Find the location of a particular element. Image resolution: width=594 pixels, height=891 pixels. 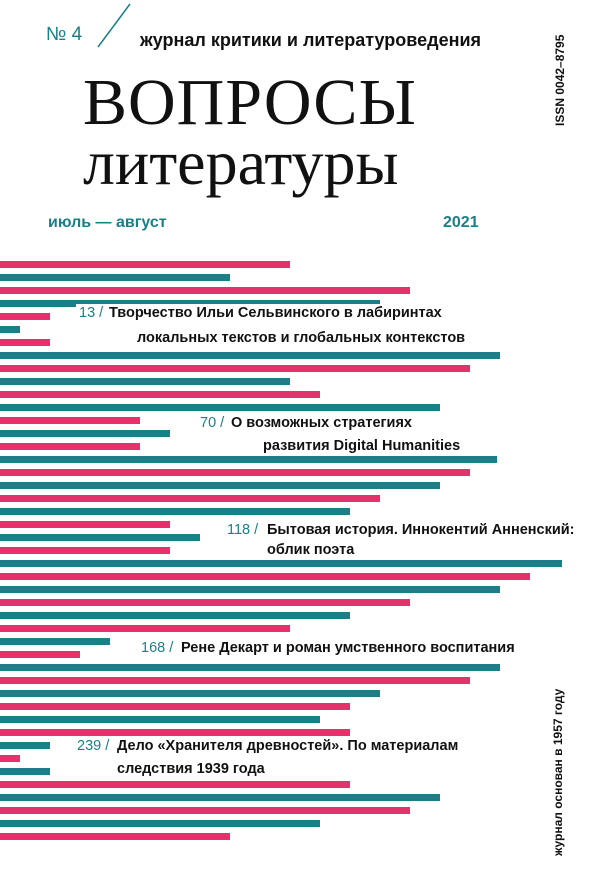

article-title: Бытовая история. Иннокентий Анненский: is located at coordinates (421, 530).